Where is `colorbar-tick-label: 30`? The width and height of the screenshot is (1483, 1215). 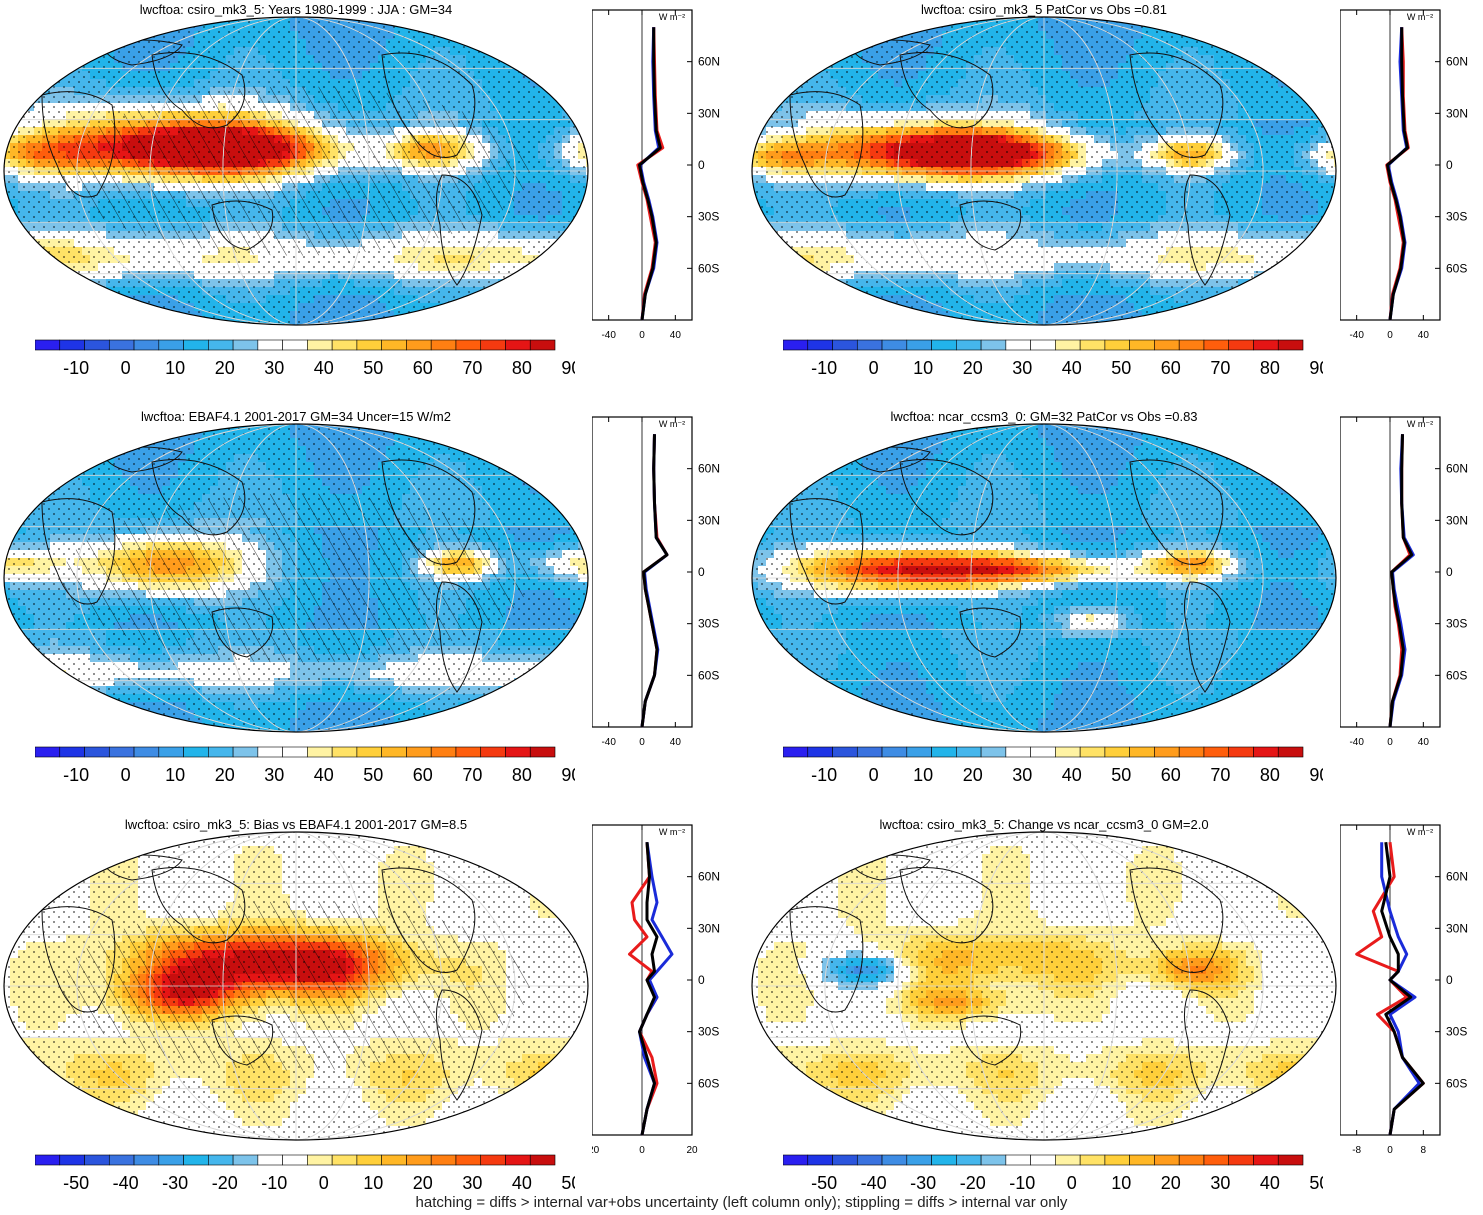
colorbar-tick-label: 30 is located at coordinates (274, 775).